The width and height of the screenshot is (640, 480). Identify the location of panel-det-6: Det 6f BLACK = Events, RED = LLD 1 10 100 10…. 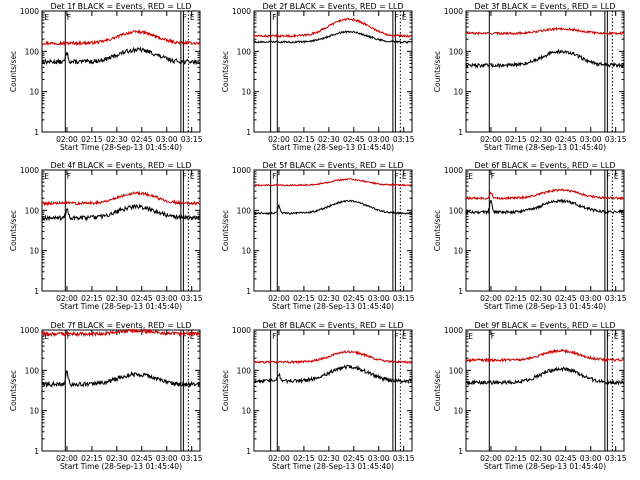
(530, 236).